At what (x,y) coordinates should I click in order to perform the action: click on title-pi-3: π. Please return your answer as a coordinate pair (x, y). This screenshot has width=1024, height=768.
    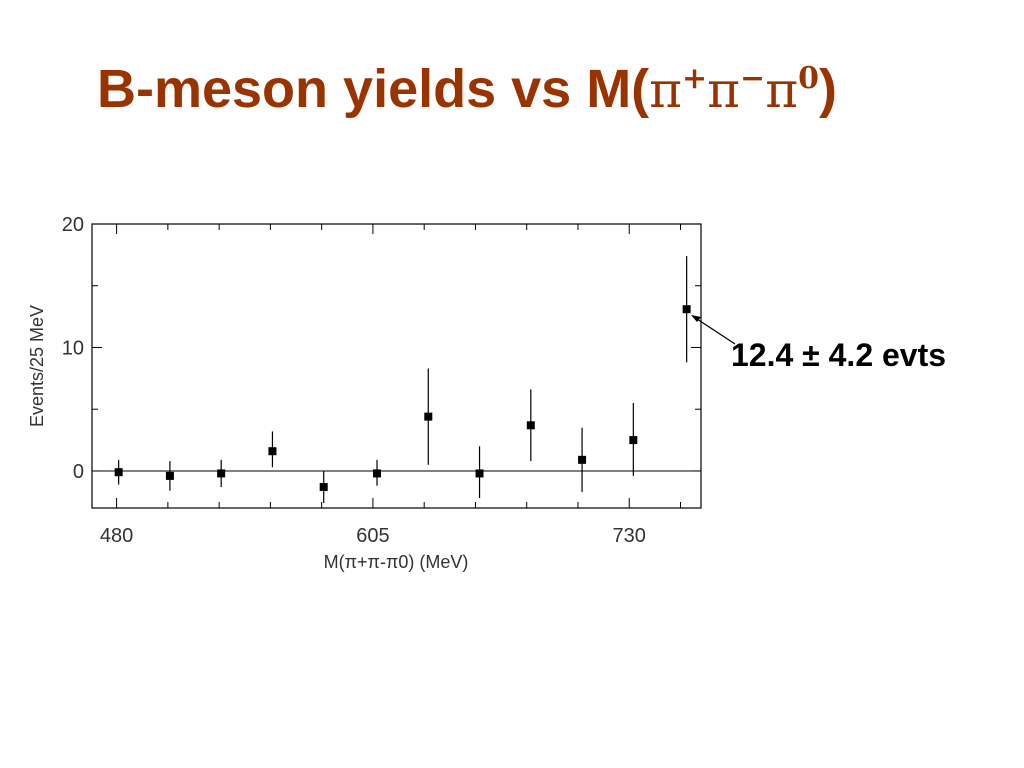
    Looking at the image, I should click on (782, 90).